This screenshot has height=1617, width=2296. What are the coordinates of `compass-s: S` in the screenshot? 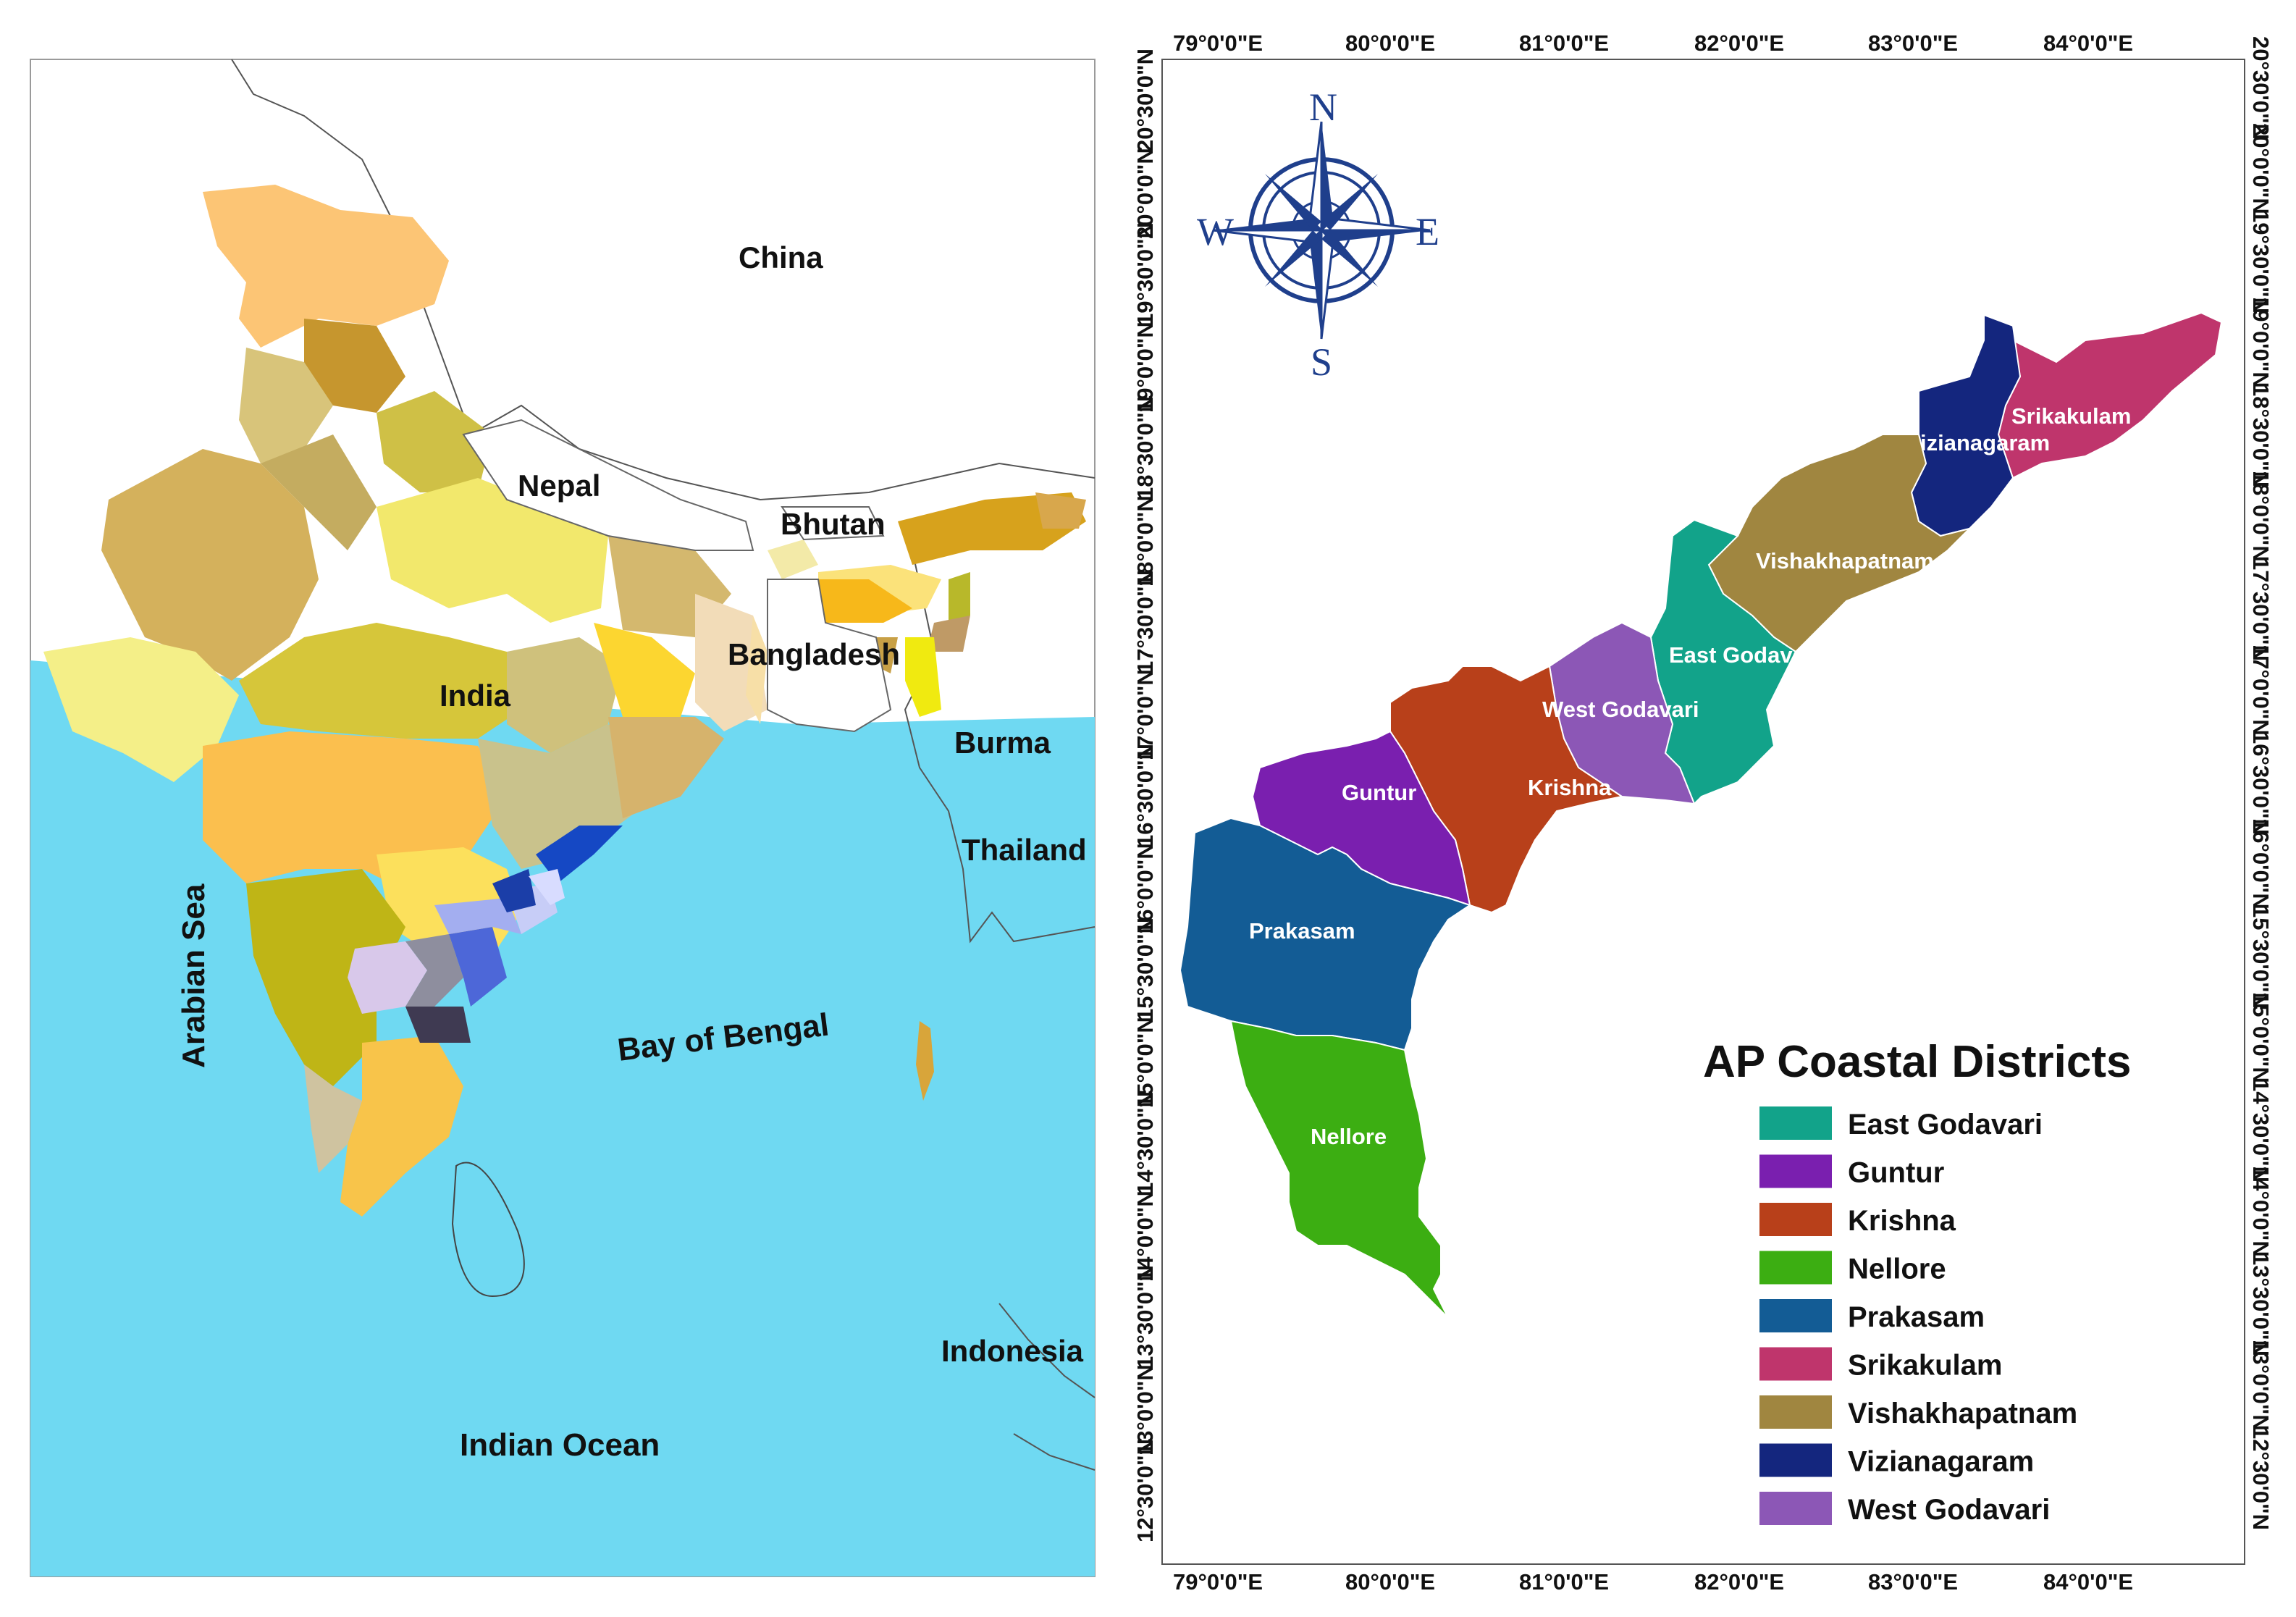 It's located at (1321, 362).